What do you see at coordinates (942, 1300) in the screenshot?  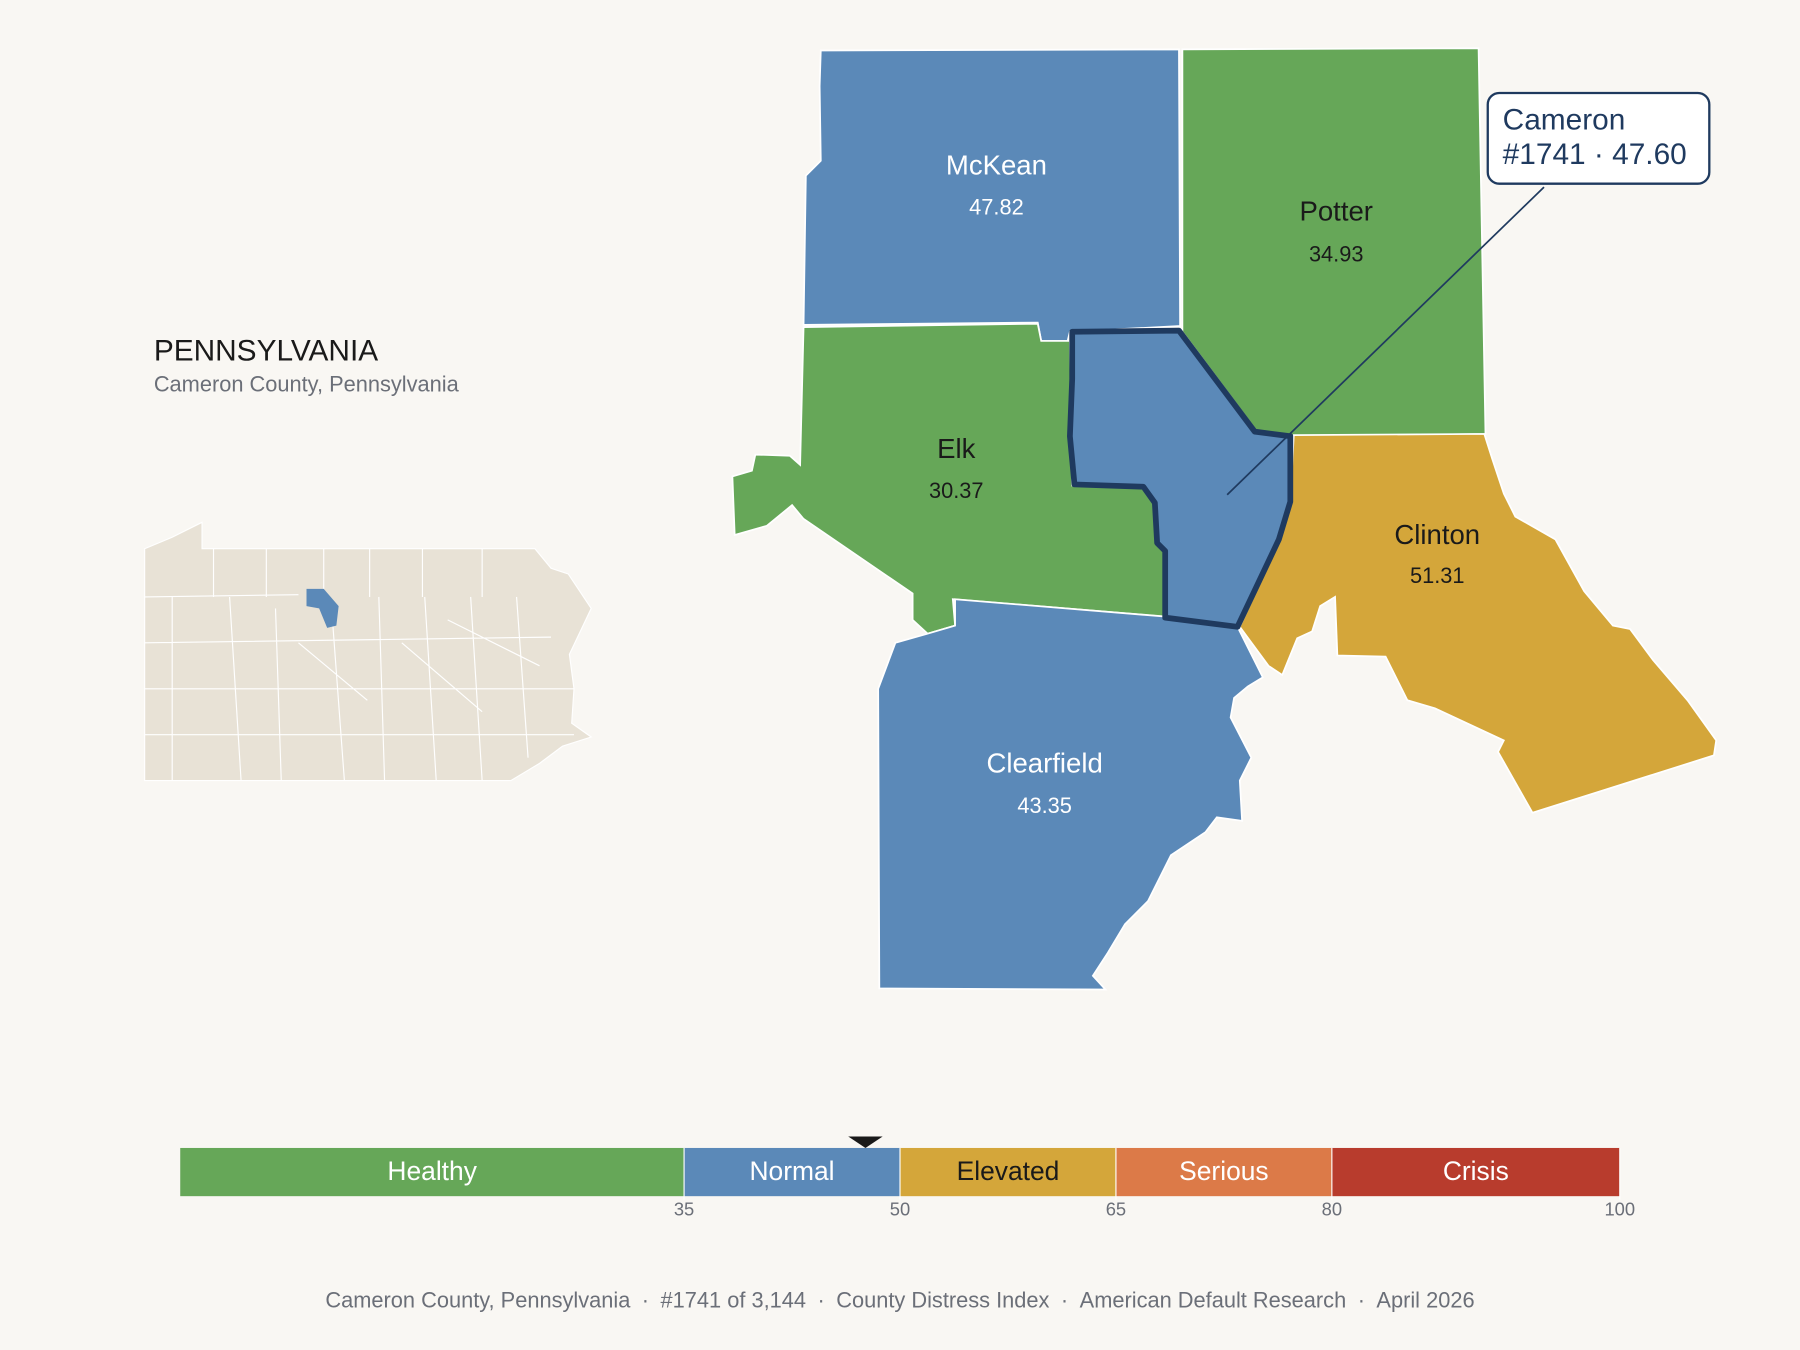 I see `footer-item: County Distress Index` at bounding box center [942, 1300].